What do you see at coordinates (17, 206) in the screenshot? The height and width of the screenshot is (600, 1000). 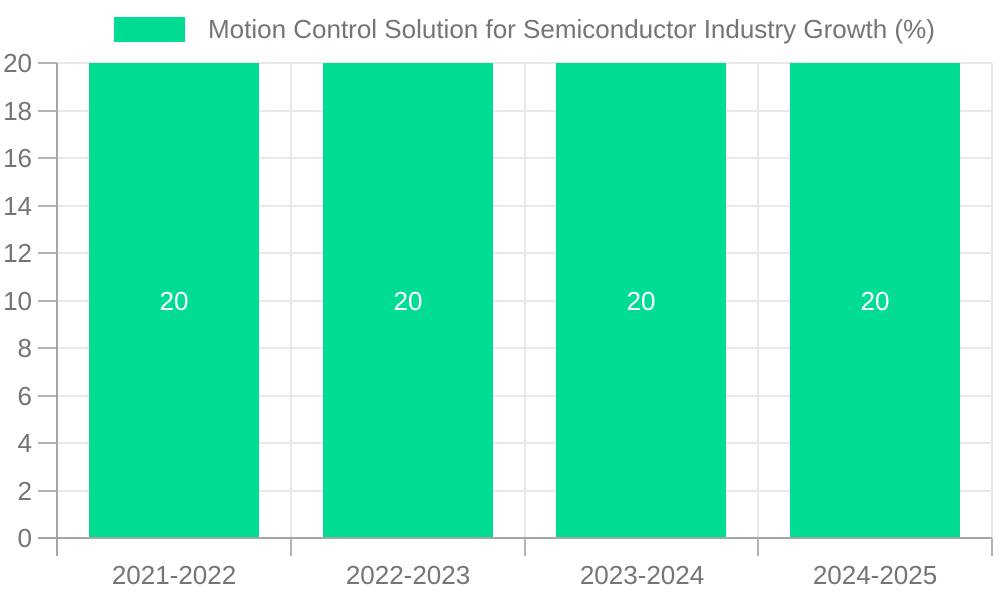 I see `y-tick-label: 14` at bounding box center [17, 206].